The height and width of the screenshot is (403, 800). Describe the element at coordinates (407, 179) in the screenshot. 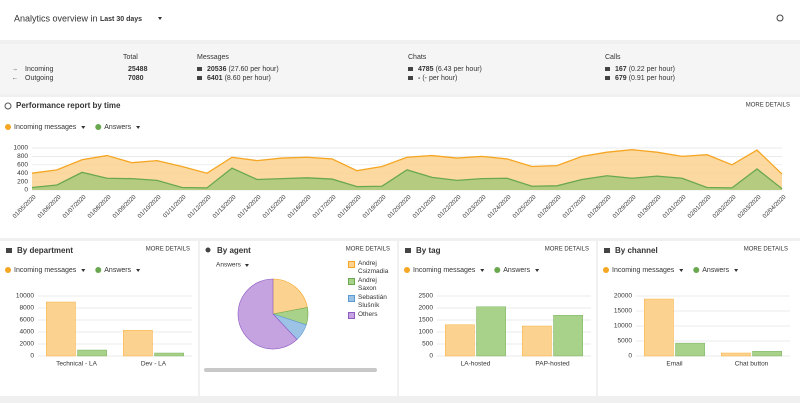

I see `area` at that location.